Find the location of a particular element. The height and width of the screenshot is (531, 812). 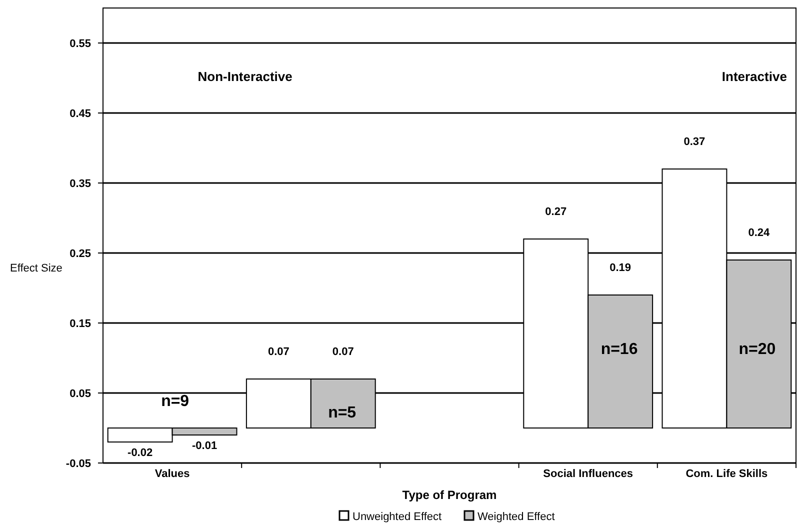

y-tick-label: -0.05 is located at coordinates (78, 464).